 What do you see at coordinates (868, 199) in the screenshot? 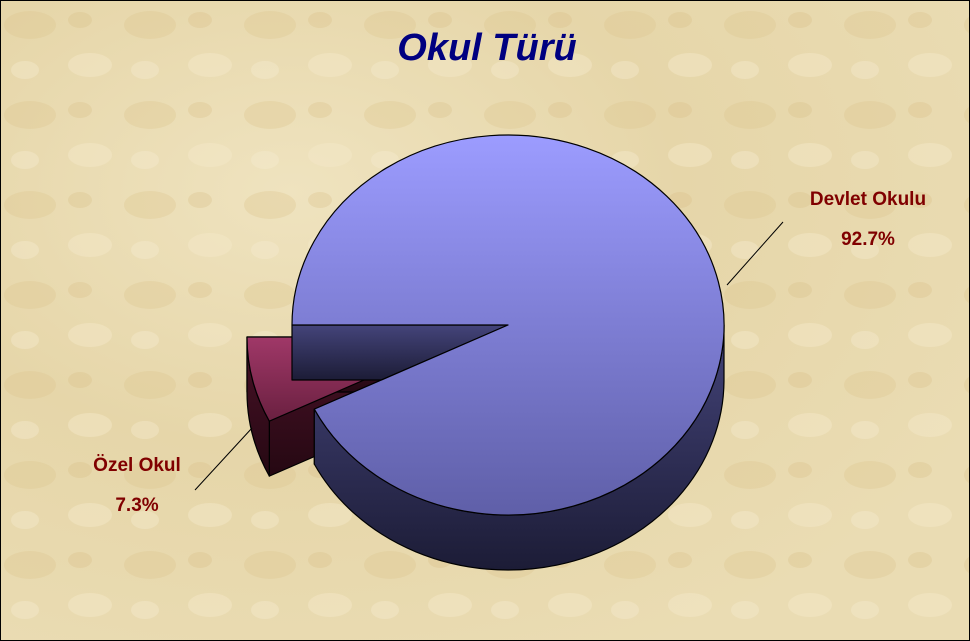
I see `slice-label: Devlet Okulu` at bounding box center [868, 199].